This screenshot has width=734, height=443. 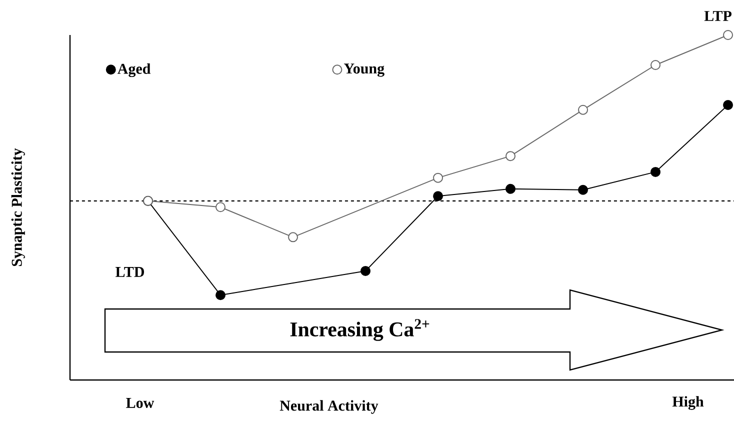 I want to click on text: Low, so click(x=140, y=403).